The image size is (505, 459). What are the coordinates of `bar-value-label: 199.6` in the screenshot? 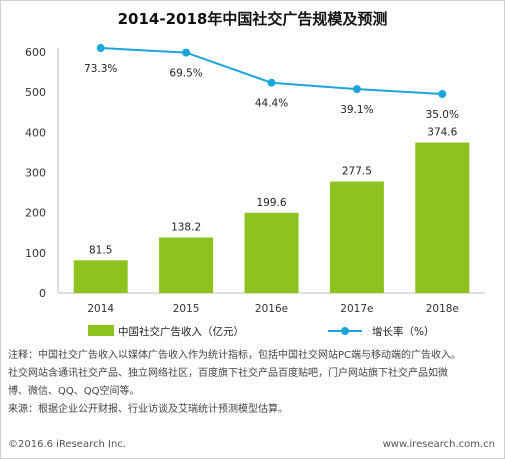 It's located at (271, 203).